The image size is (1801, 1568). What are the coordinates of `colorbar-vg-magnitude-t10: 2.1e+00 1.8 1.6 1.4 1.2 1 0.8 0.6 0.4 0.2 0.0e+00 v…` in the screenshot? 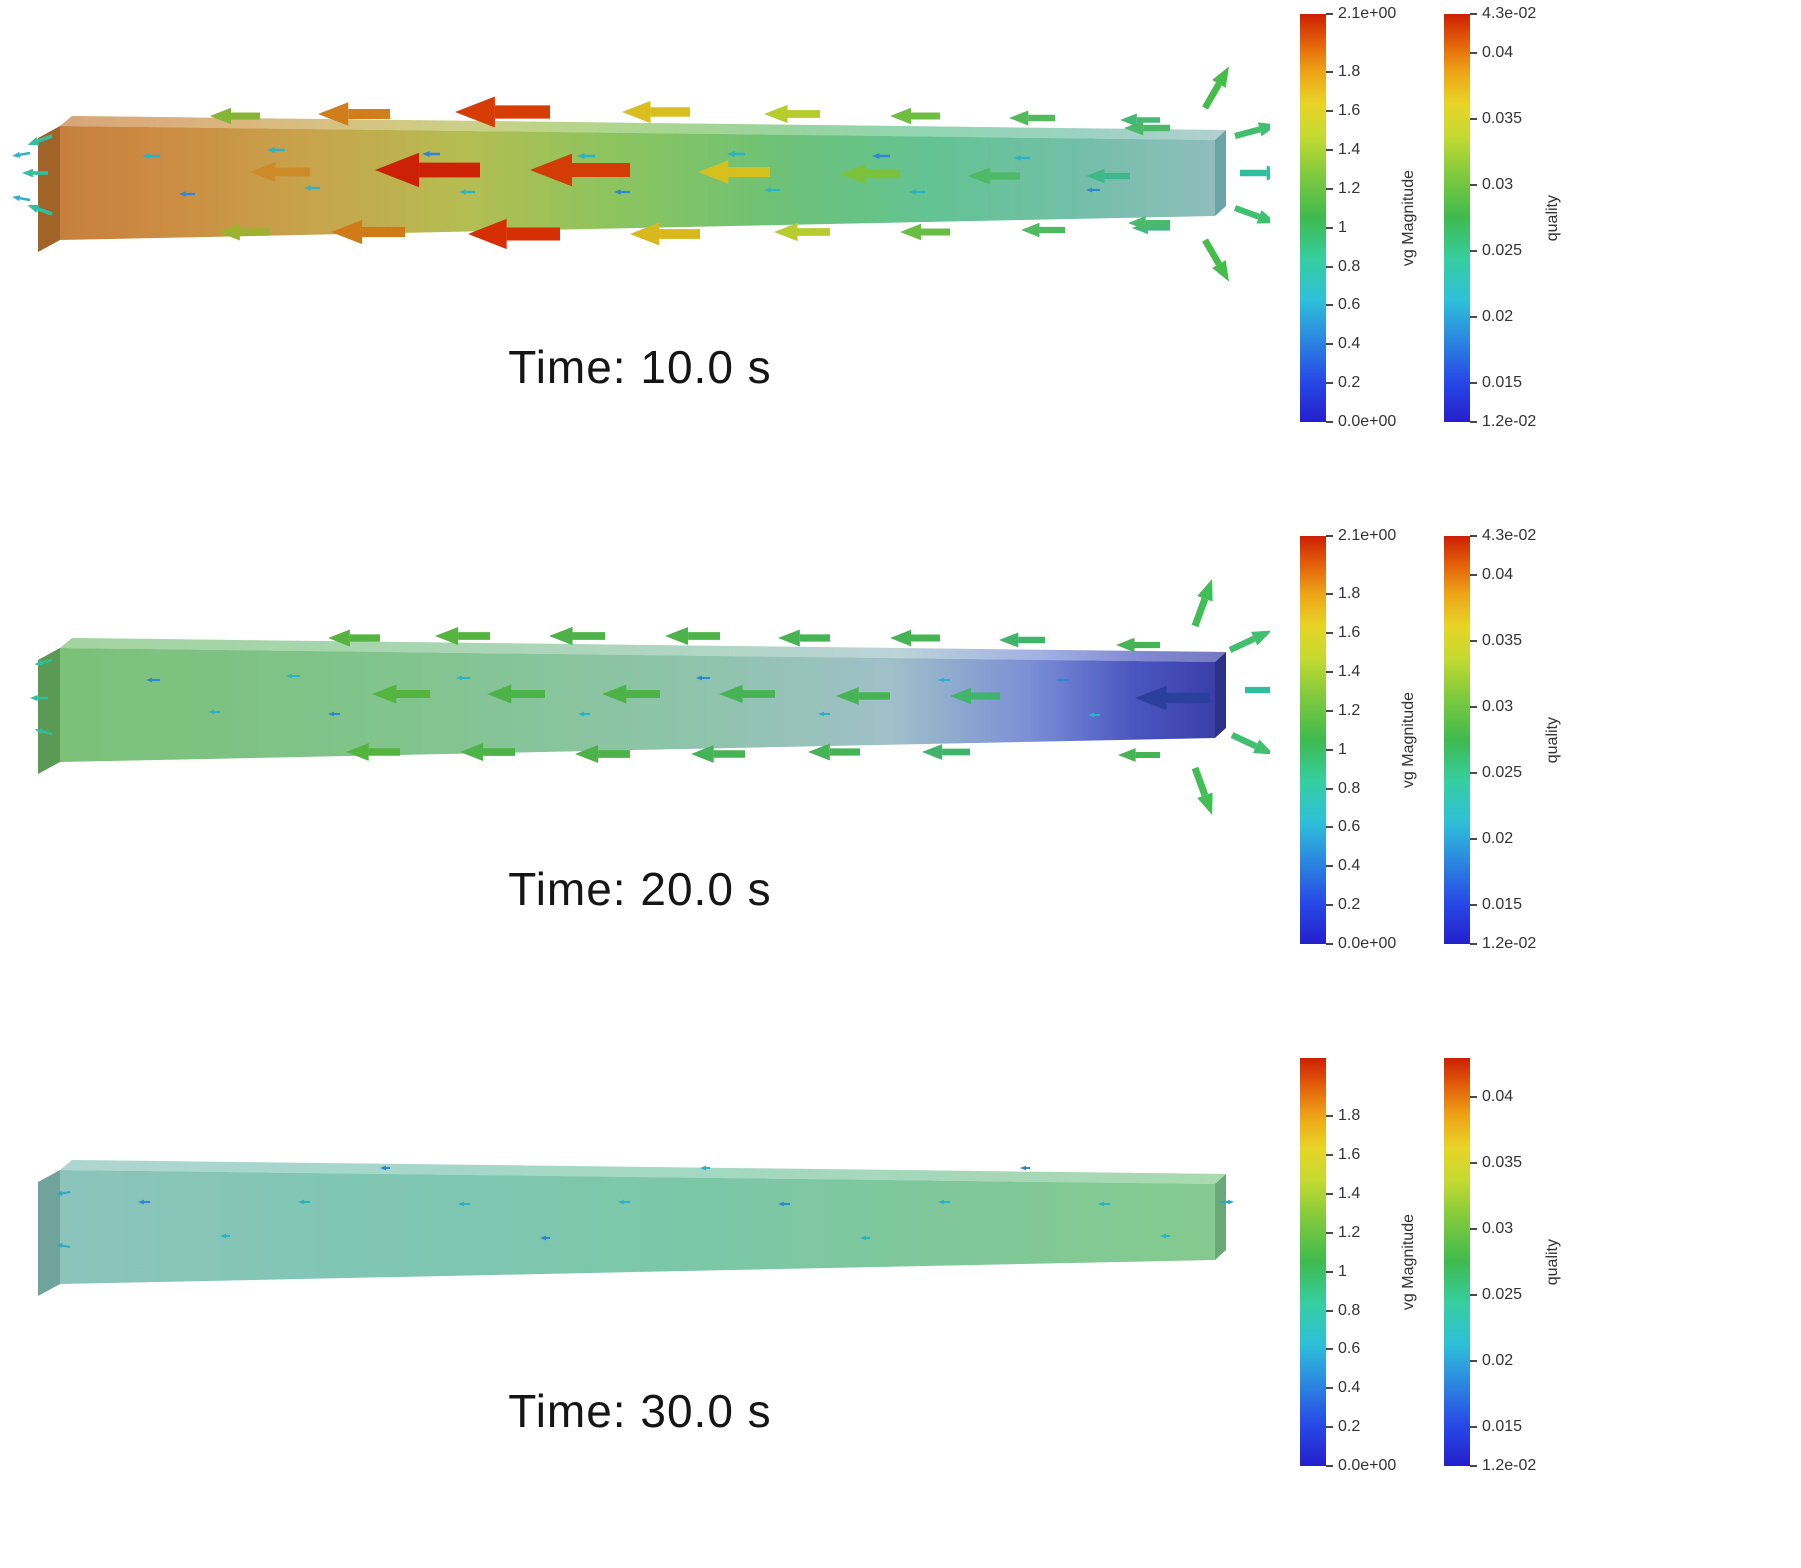 It's located at (1359, 217).